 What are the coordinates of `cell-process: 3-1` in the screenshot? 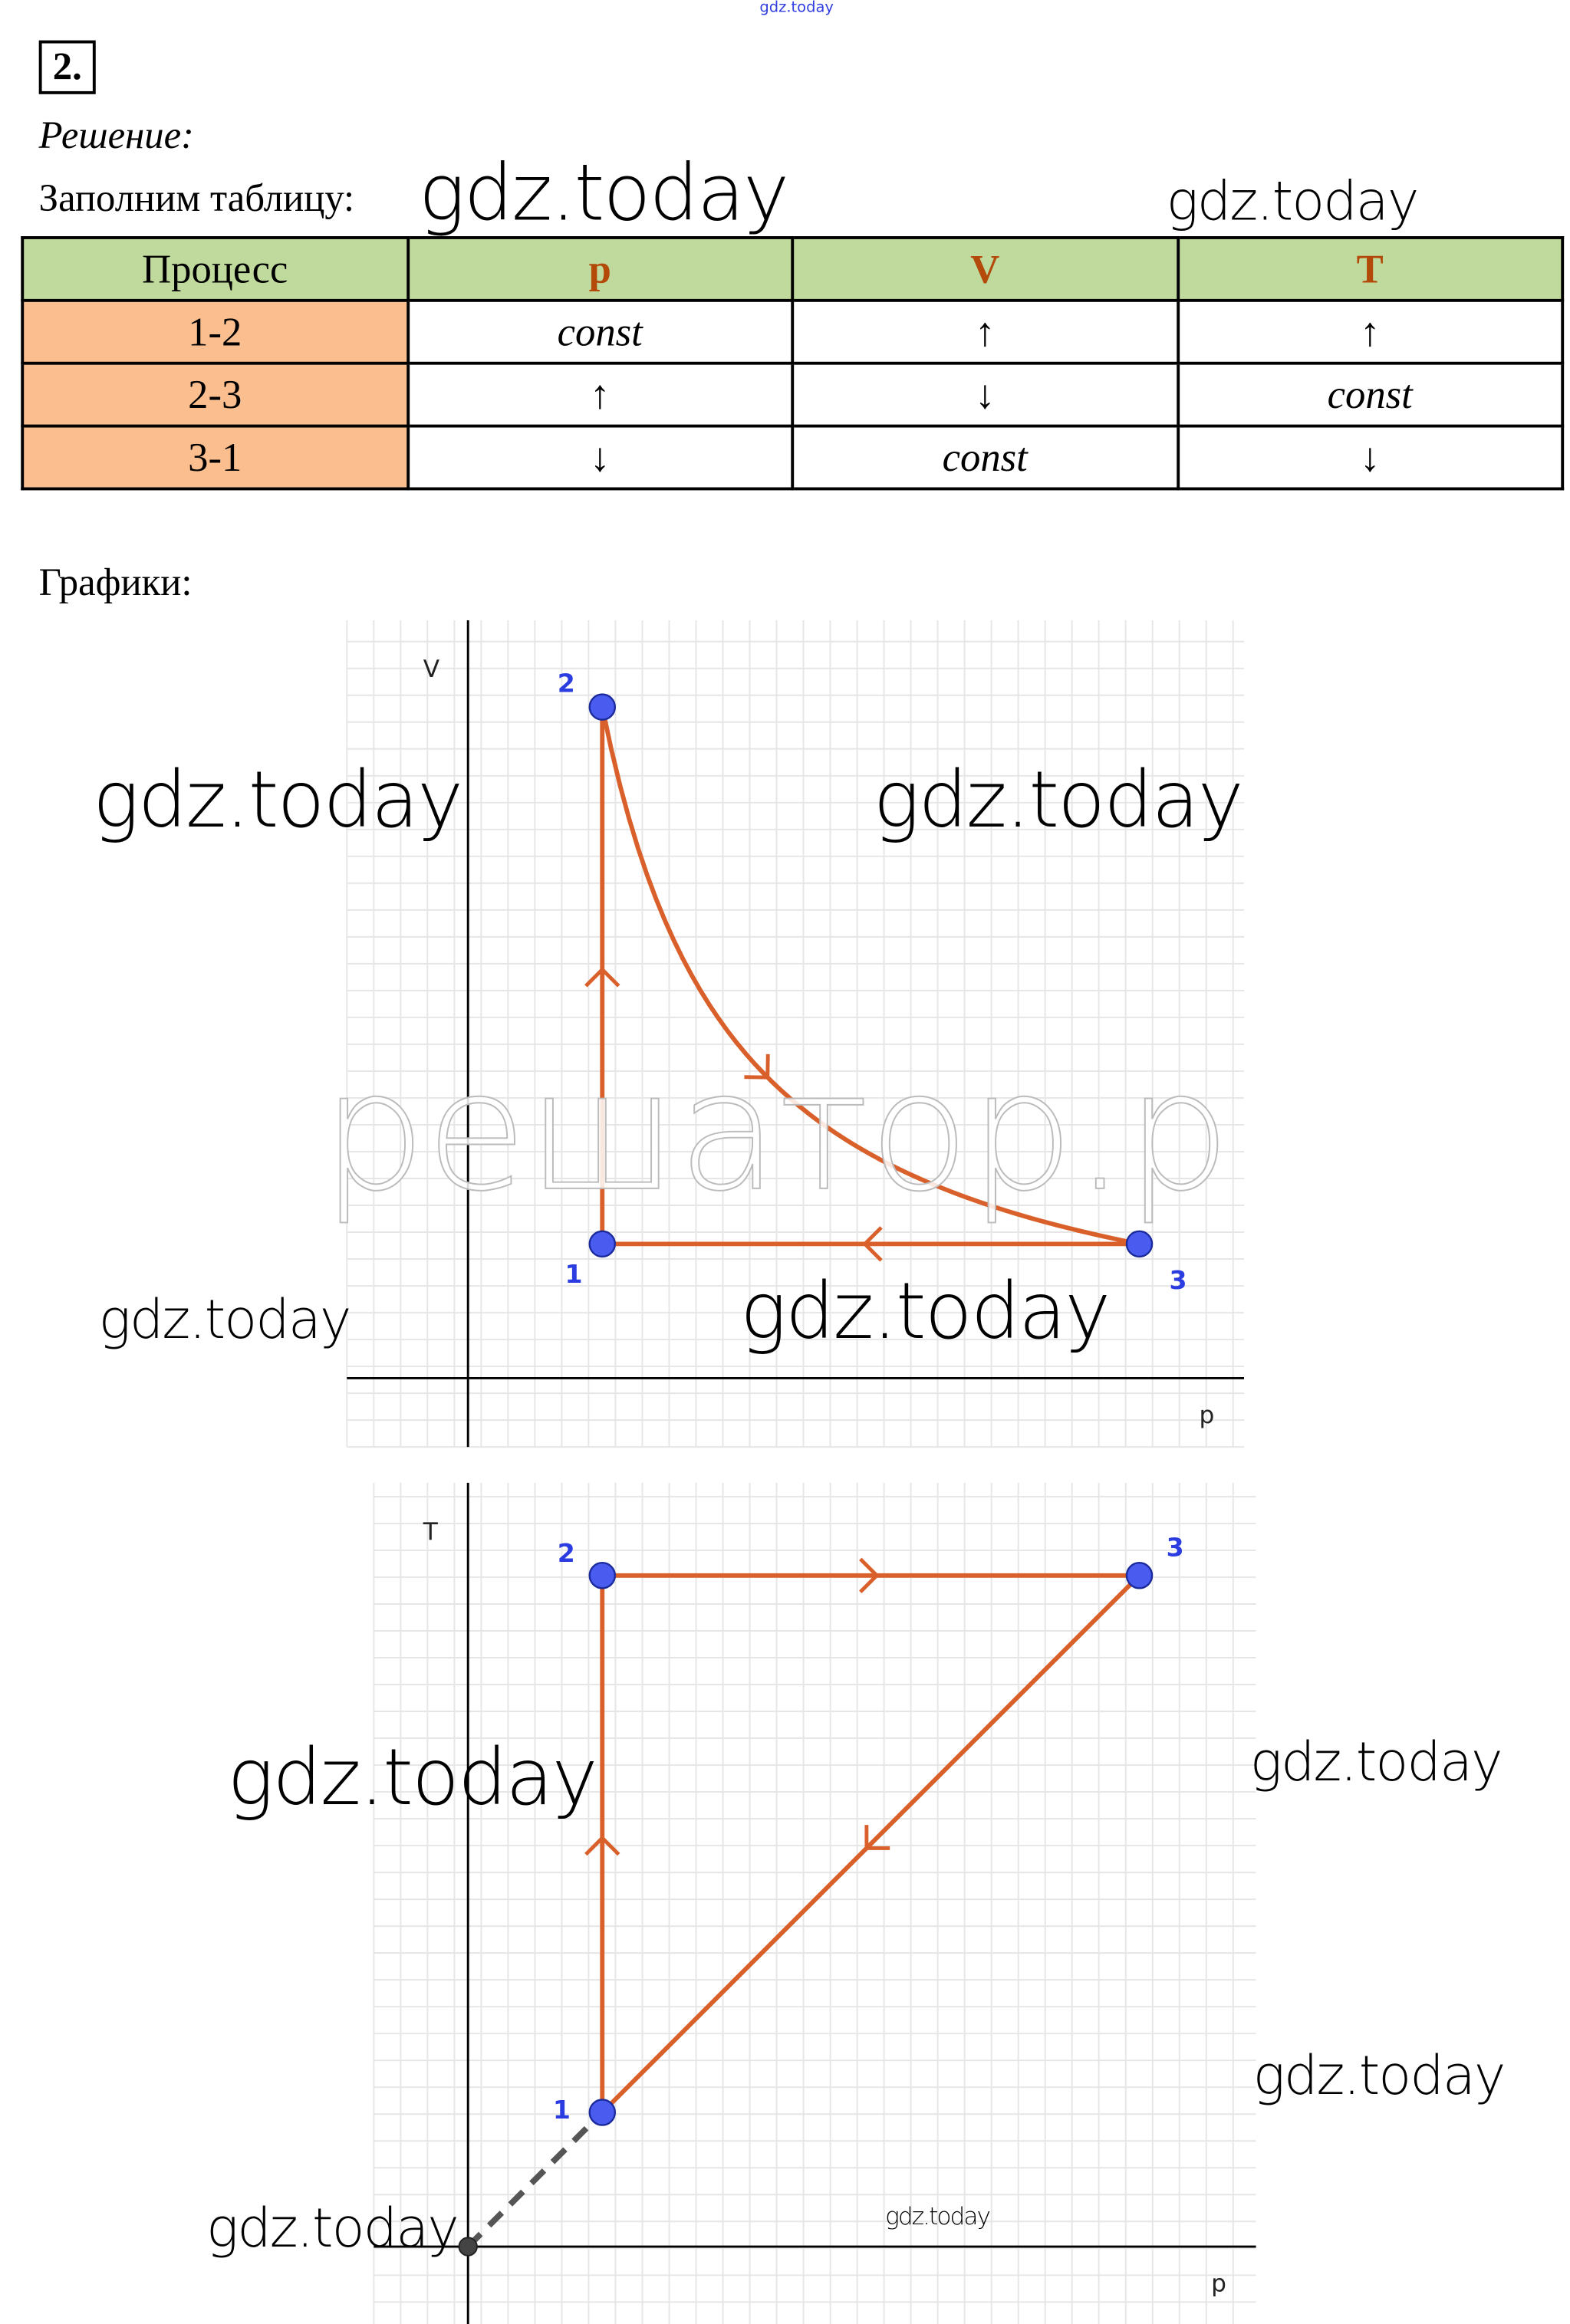 It's located at (215, 457).